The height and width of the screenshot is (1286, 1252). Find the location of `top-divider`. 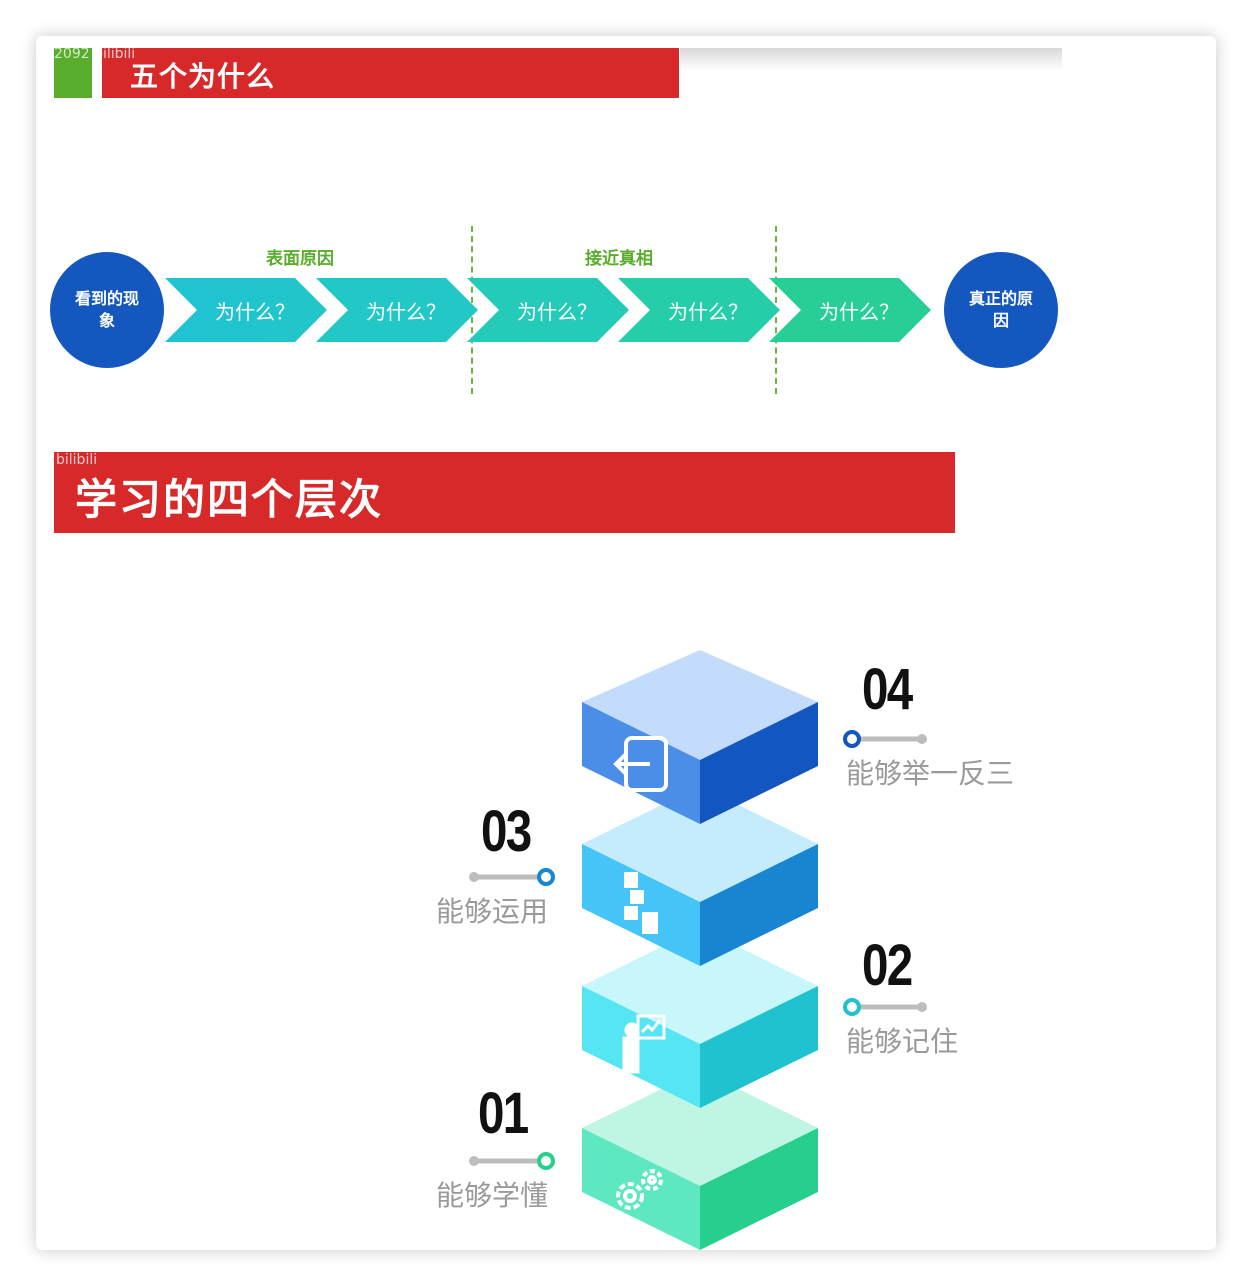

top-divider is located at coordinates (871, 59).